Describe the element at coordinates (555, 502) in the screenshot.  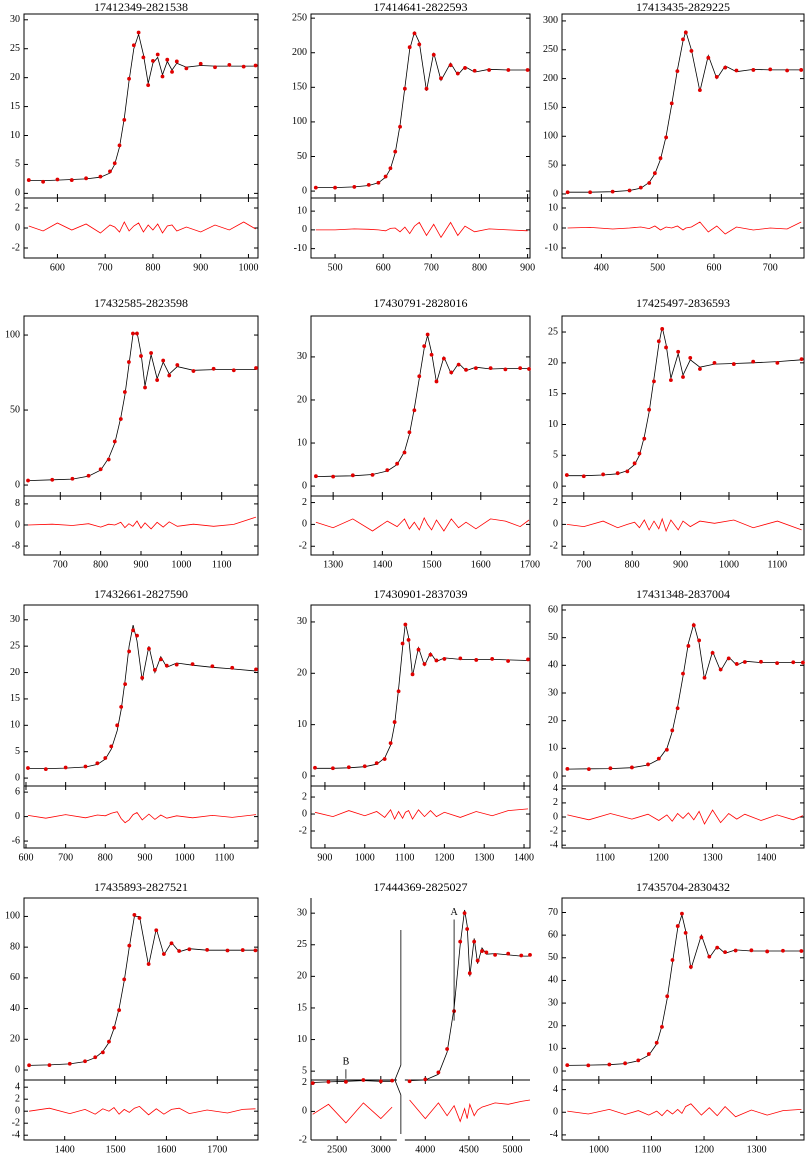
I see `y-tick-label: 2` at that location.